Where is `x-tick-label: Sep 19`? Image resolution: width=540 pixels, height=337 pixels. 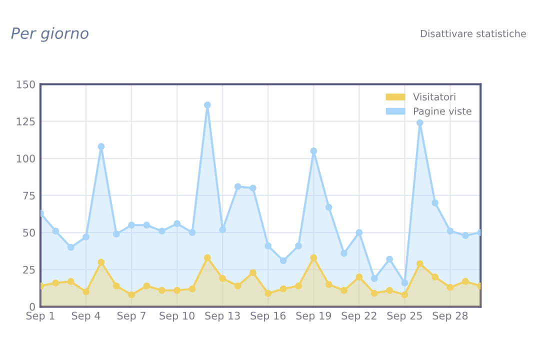 x-tick-label: Sep 19 is located at coordinates (314, 317).